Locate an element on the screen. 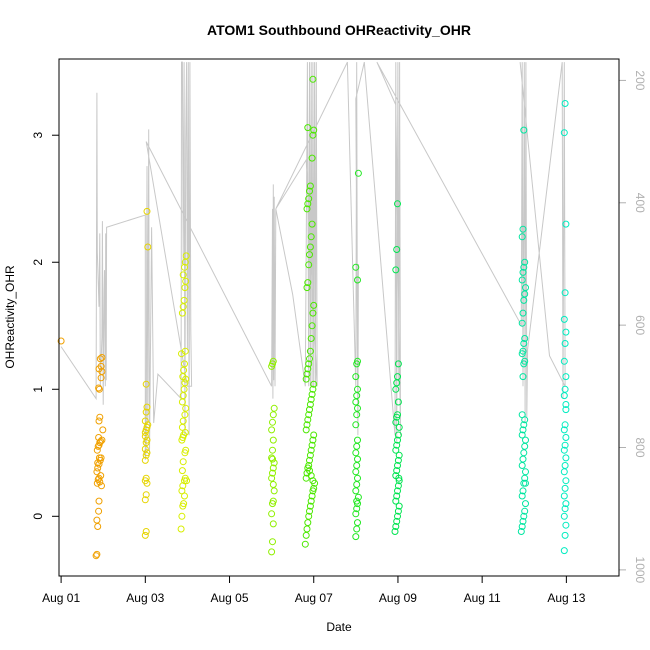  y-tick-label: 2 is located at coordinates (38, 262).